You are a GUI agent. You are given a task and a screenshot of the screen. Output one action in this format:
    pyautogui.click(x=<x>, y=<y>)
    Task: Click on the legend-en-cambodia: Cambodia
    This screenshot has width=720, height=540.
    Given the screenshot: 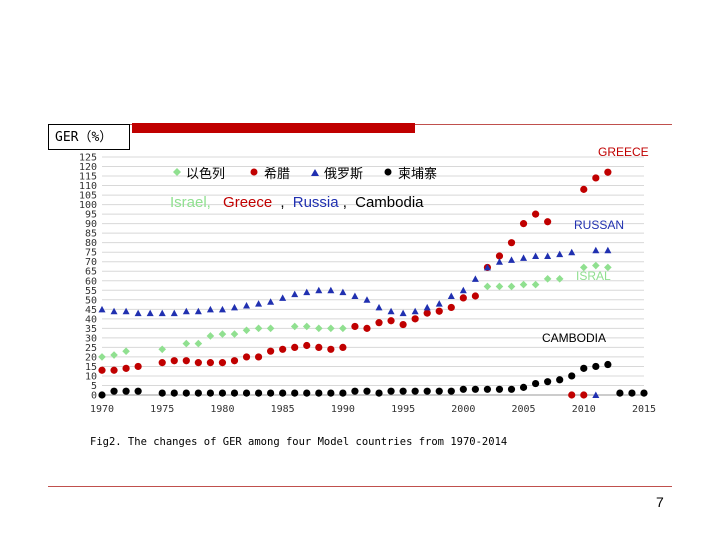 What is the action you would take?
    pyautogui.click(x=389, y=202)
    